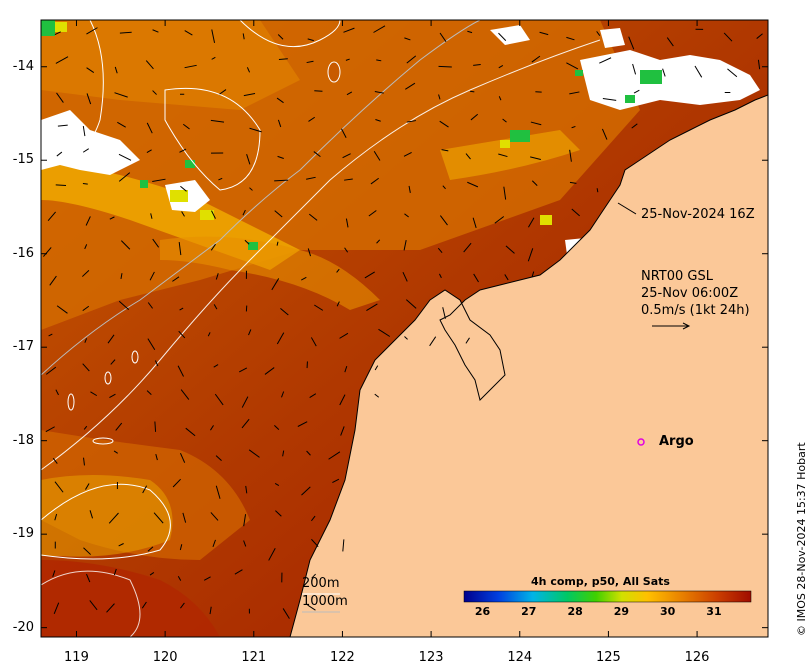  What do you see at coordinates (621, 611) in the screenshot?
I see `colorbar-tick-label: 29` at bounding box center [621, 611].